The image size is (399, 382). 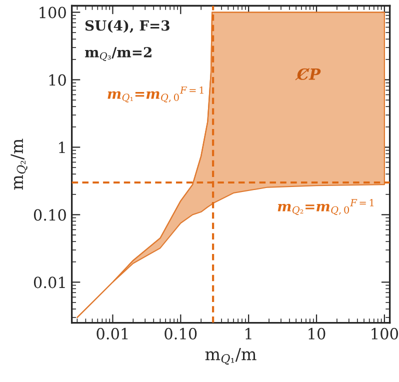 I want to click on y-tick-label: 1, so click(x=62, y=148).